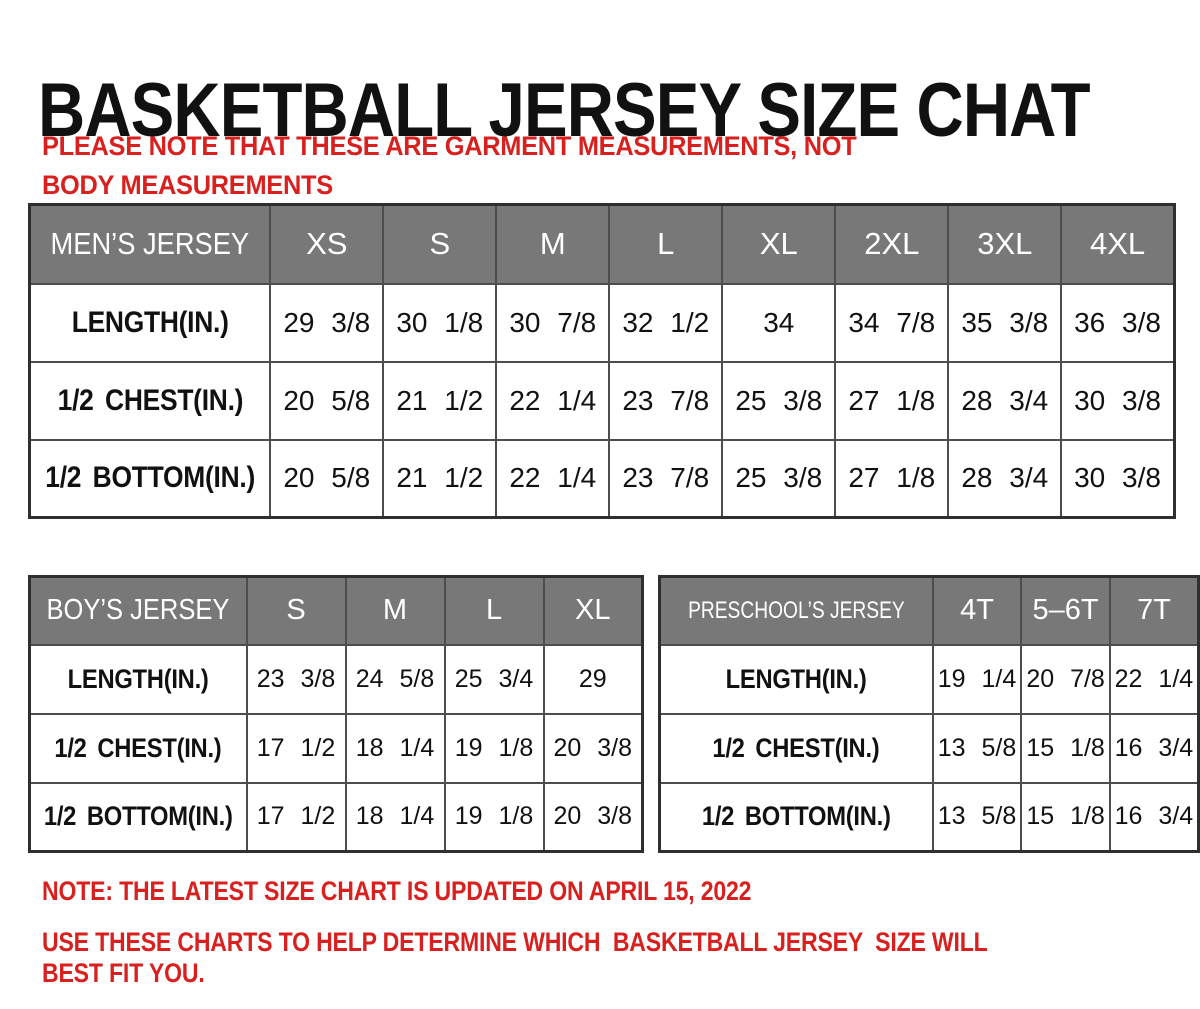 The height and width of the screenshot is (1009, 1200). What do you see at coordinates (892, 244) in the screenshot?
I see `size-header-cell: 2XL` at bounding box center [892, 244].